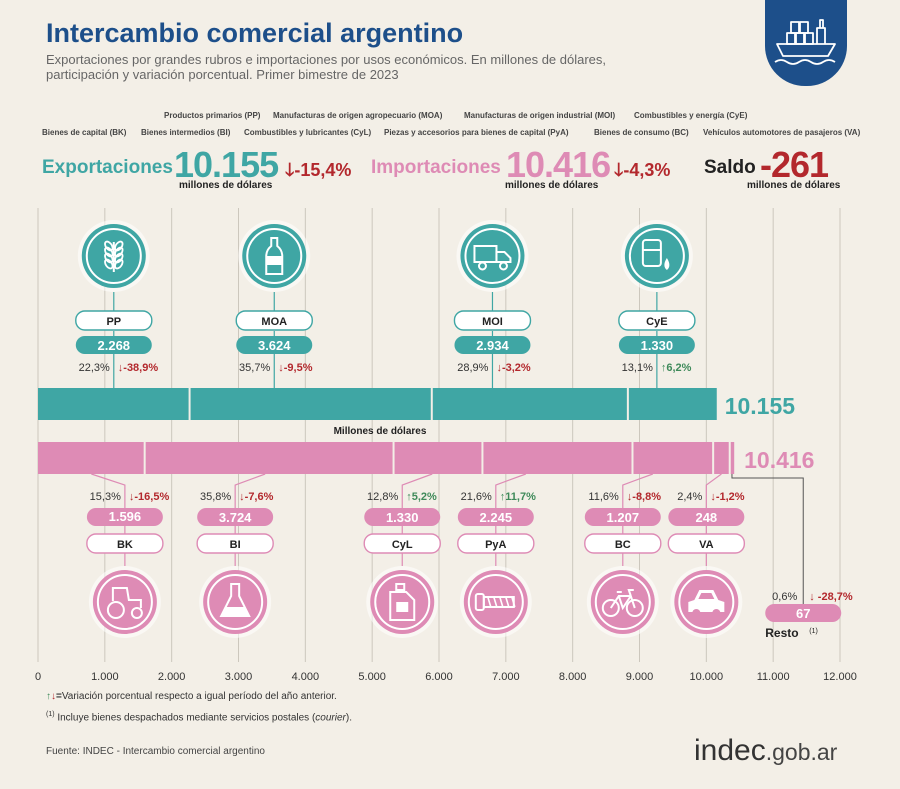 The image size is (900, 789). I want to click on export-category-moa: MOA, so click(274, 322).